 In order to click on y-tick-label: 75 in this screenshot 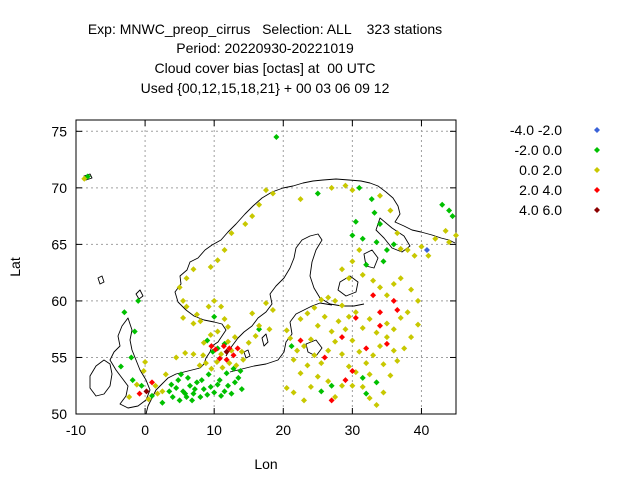, I will do `click(59, 131)`.